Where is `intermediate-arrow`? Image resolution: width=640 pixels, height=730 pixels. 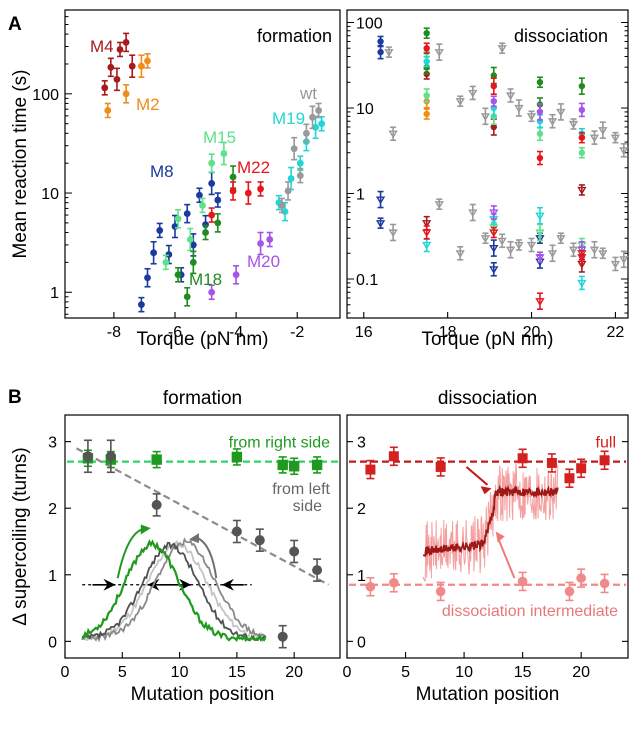
intermediate-arrow is located at coordinates (506, 558).